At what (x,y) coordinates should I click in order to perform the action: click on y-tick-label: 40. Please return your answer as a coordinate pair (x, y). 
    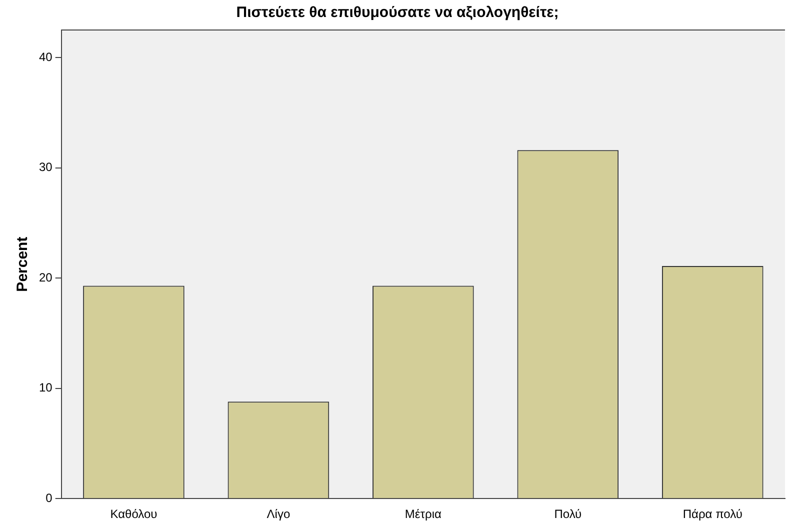
    Looking at the image, I should click on (45, 57).